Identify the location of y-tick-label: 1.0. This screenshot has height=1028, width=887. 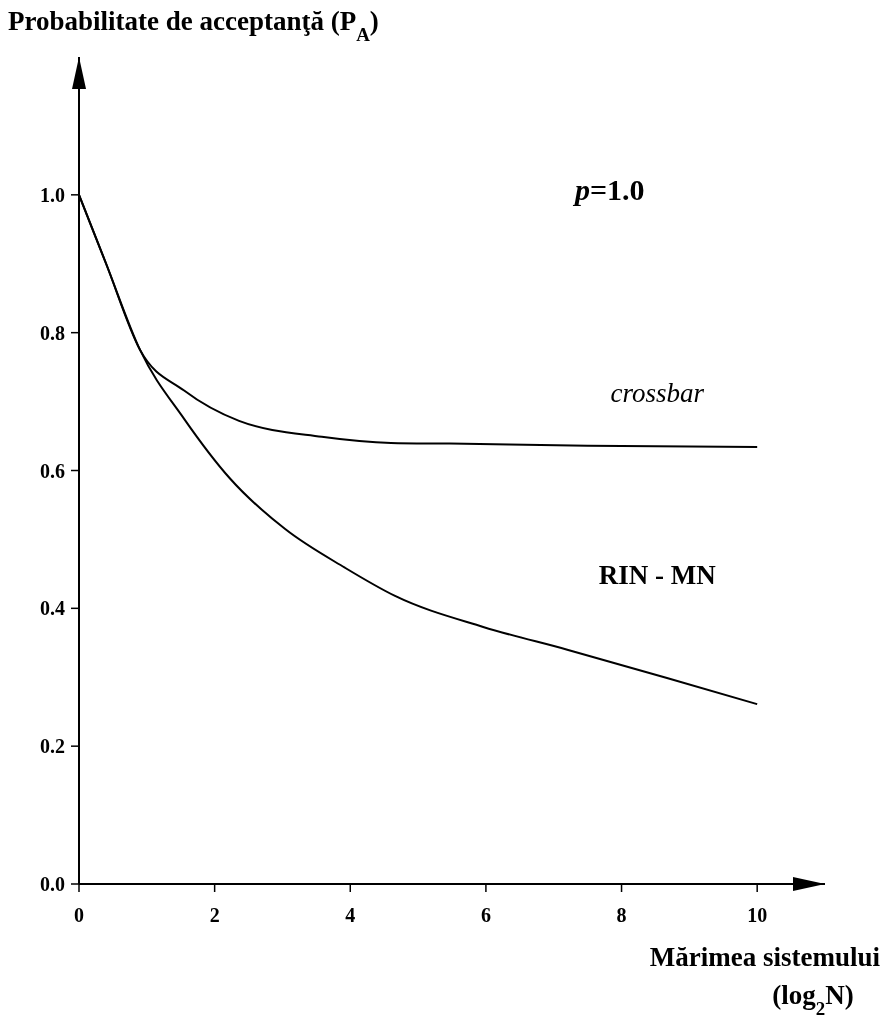
(52, 194).